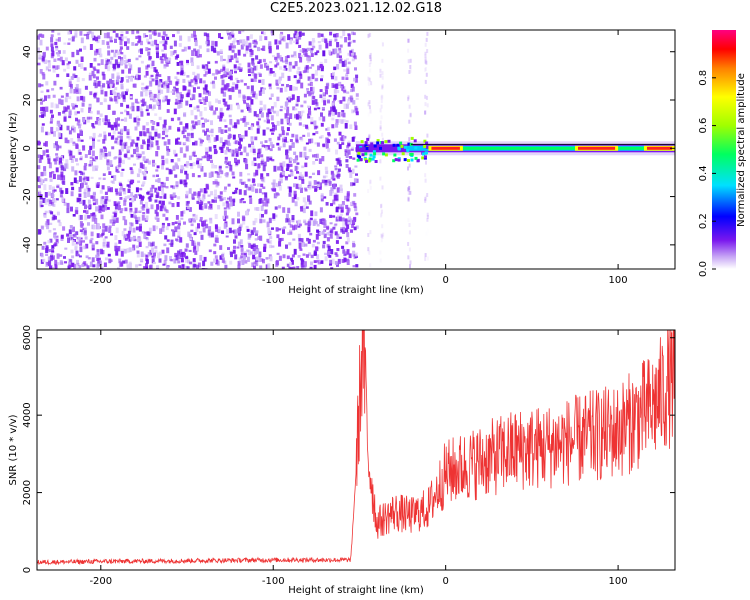 This screenshot has height=600, width=750. What do you see at coordinates (741, 150) in the screenshot?
I see `colorbar-label: Normalized spectral amplitude` at bounding box center [741, 150].